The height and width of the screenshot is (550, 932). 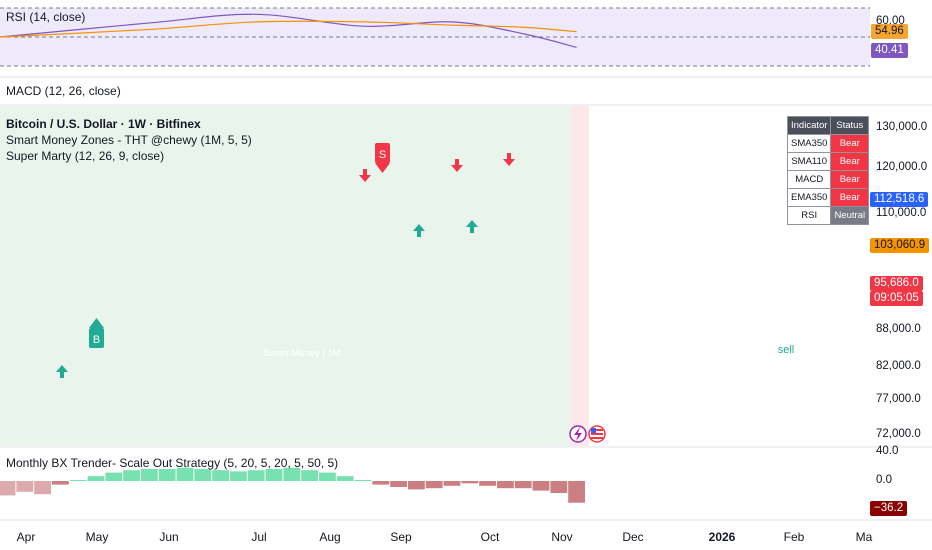 What do you see at coordinates (809, 125) in the screenshot?
I see `header-indicator: Indicator` at bounding box center [809, 125].